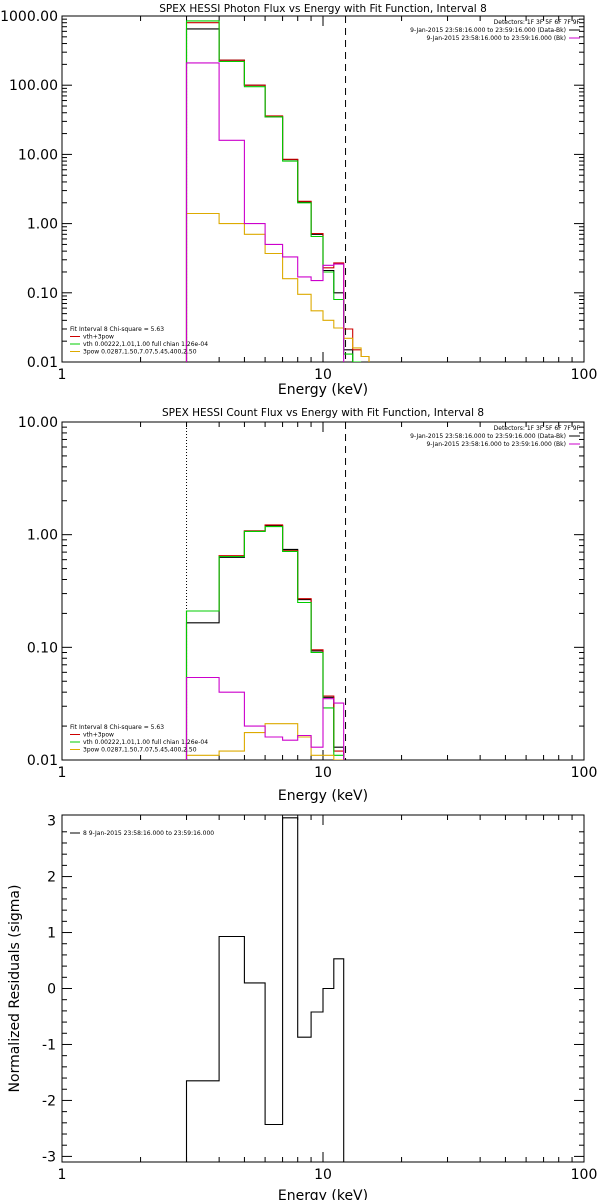  I want to click on y-tick-label: 3, so click(51, 822).